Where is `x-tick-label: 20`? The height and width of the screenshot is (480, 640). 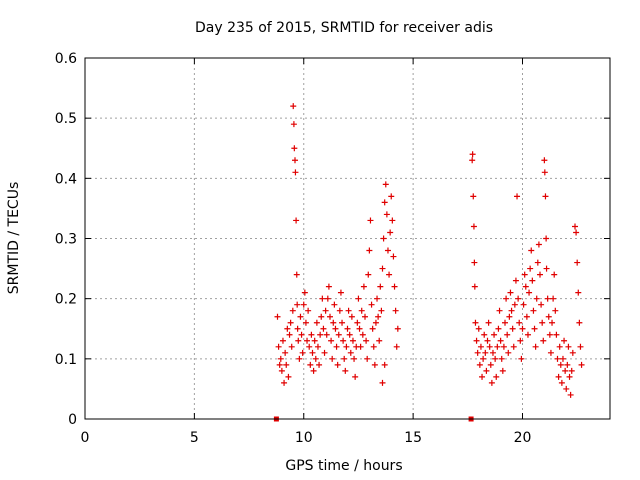
x-tick-label: 20 is located at coordinates (523, 438).